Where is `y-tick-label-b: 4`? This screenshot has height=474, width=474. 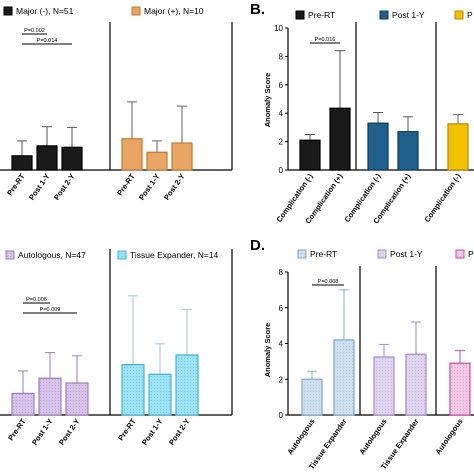 y-tick-label-b: 4 is located at coordinates (281, 113).